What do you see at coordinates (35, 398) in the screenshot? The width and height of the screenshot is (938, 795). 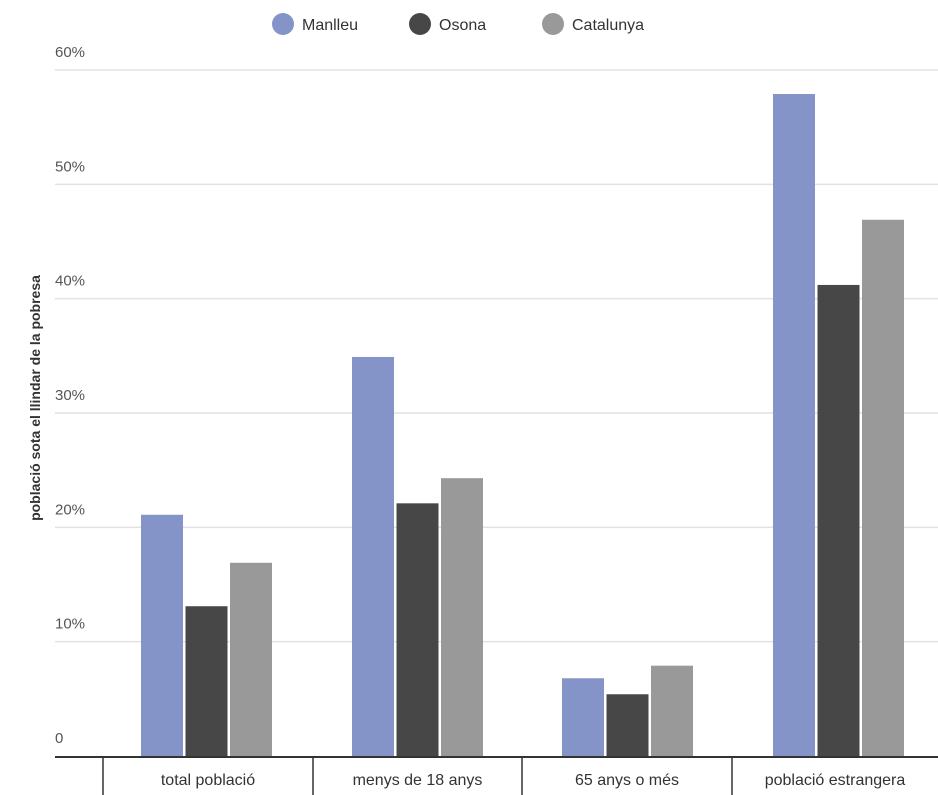 I see `y-axis-label: població sota el llindar de la pobresa` at bounding box center [35, 398].